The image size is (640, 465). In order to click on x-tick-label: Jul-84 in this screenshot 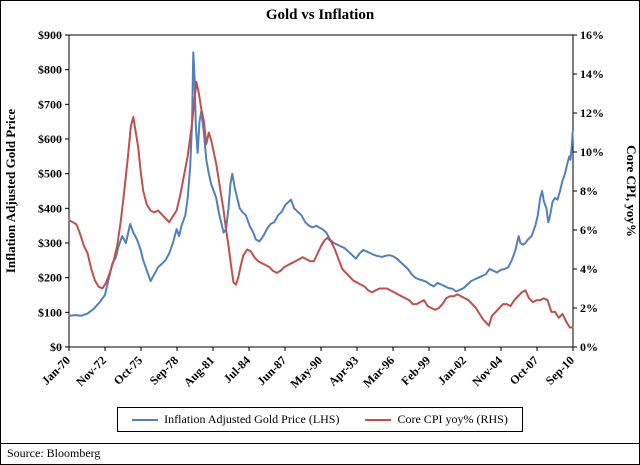, I will do `click(237, 369)`.